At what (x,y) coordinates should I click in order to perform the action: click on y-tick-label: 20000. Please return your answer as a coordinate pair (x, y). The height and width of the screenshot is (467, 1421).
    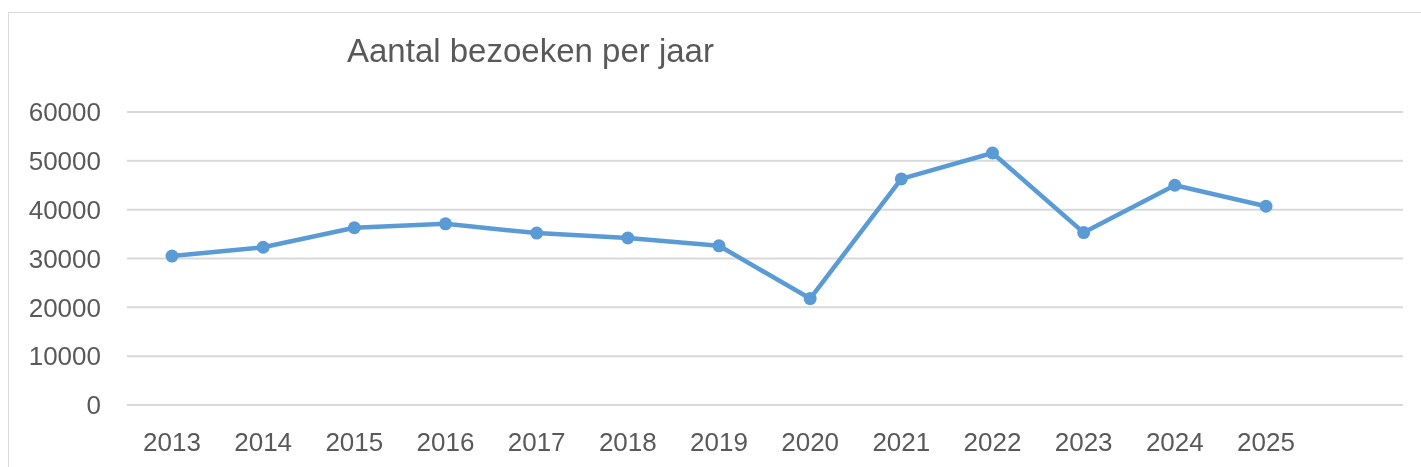
    Looking at the image, I should click on (64, 307).